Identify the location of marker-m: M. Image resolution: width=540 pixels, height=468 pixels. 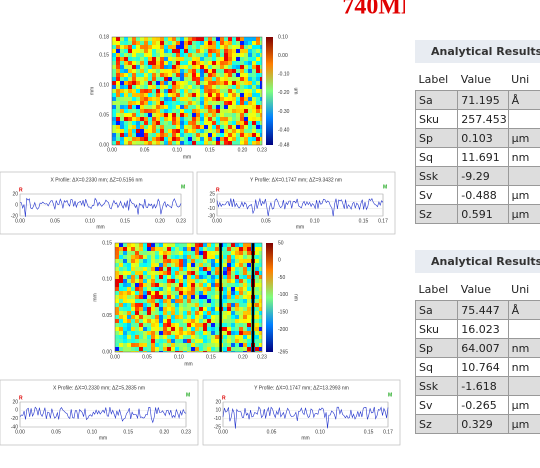
(390, 395).